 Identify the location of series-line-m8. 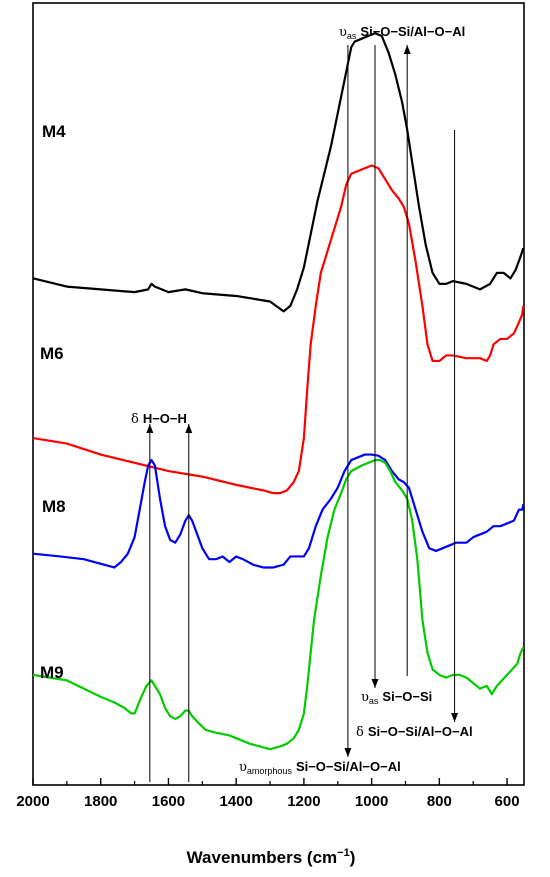
(278, 511).